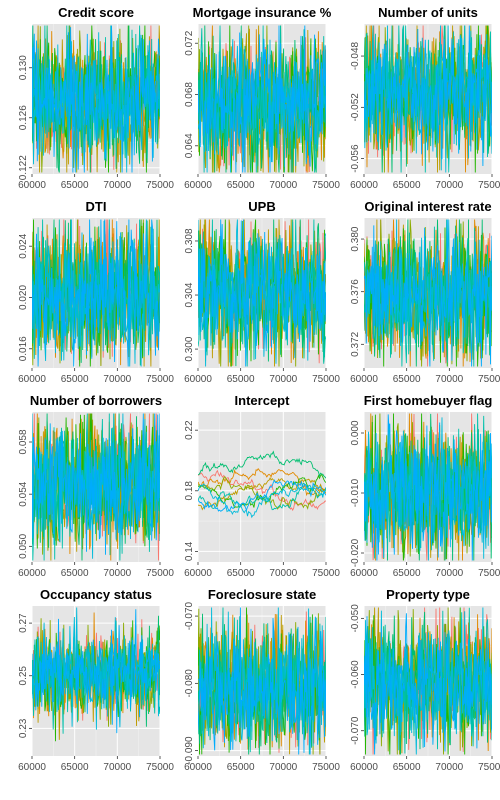 The height and width of the screenshot is (800, 500). What do you see at coordinates (23, 67) in the screenshot?
I see `y-tick-label: 0.130` at bounding box center [23, 67].